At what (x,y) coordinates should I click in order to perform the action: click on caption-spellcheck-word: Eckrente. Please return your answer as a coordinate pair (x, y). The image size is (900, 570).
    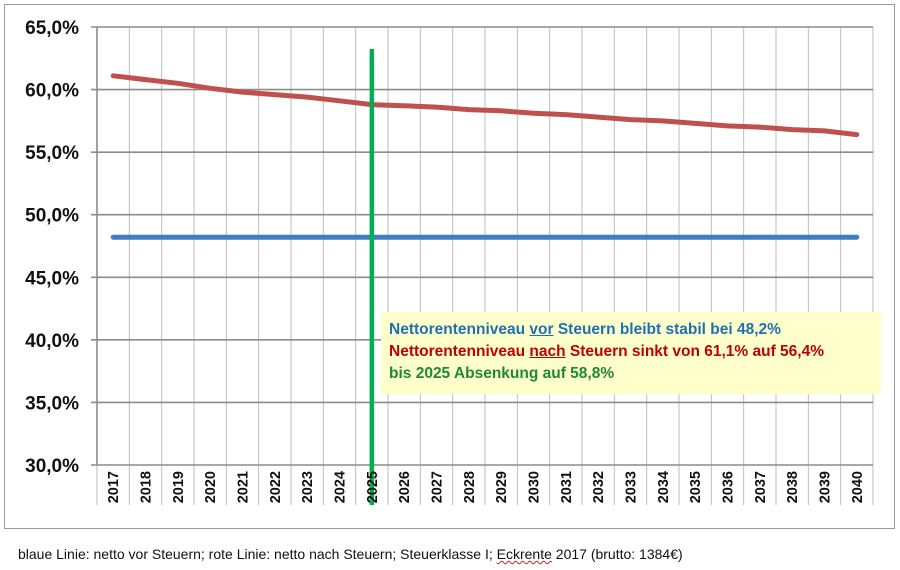
    Looking at the image, I should click on (524, 554).